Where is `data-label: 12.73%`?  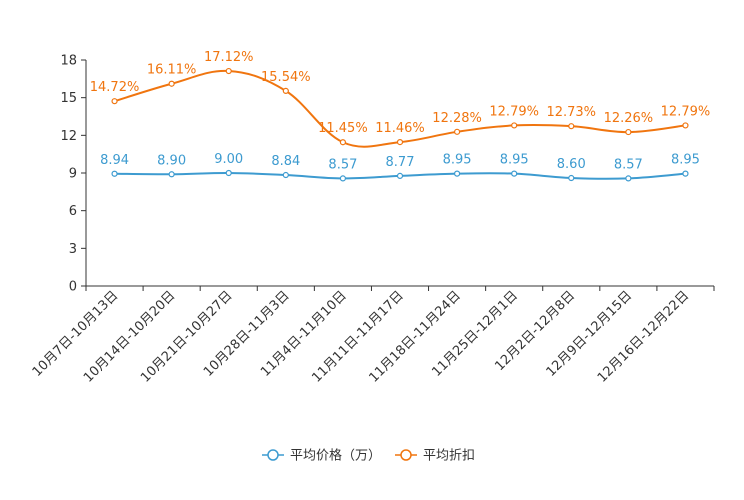 data-label: 12.73% is located at coordinates (571, 112).